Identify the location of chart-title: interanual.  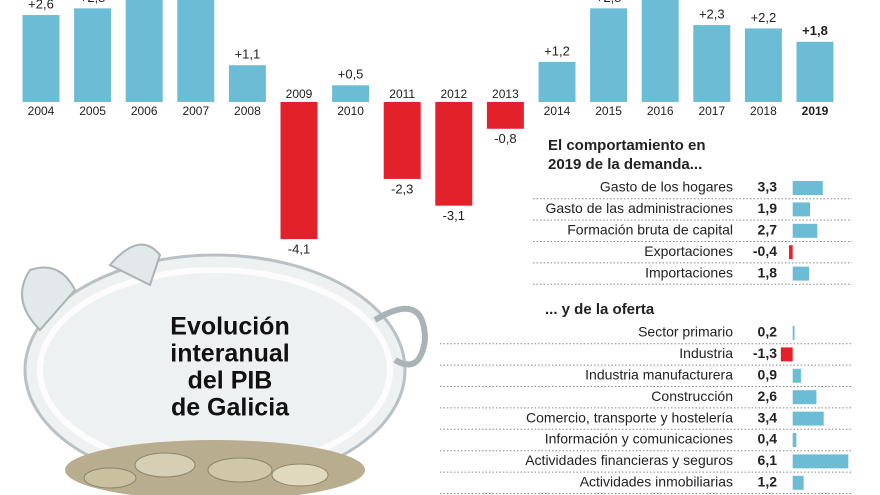
(229, 354).